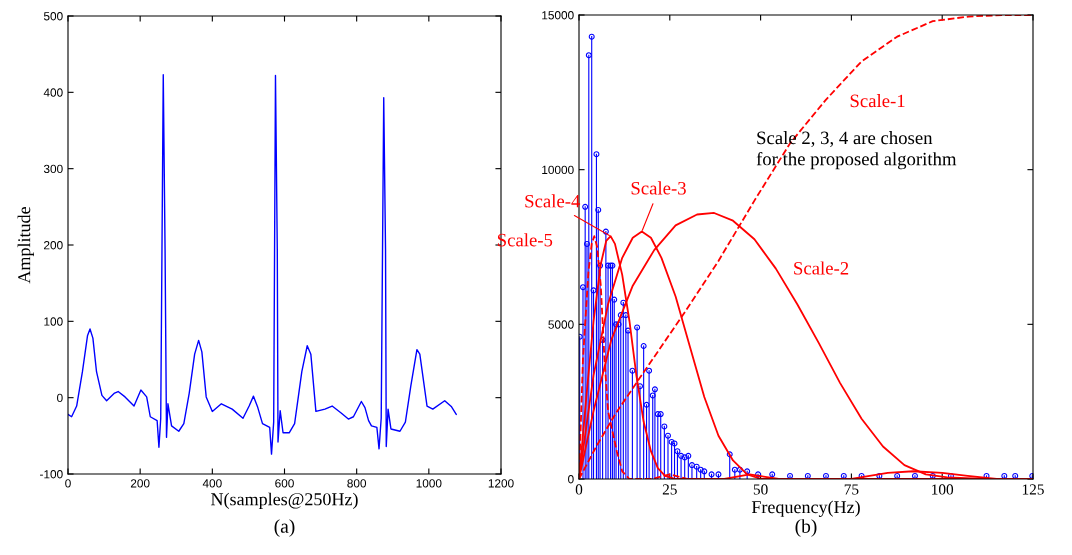 The width and height of the screenshot is (1072, 555). Describe the element at coordinates (821, 268) in the screenshot. I see `series-label: Scale-2` at that location.